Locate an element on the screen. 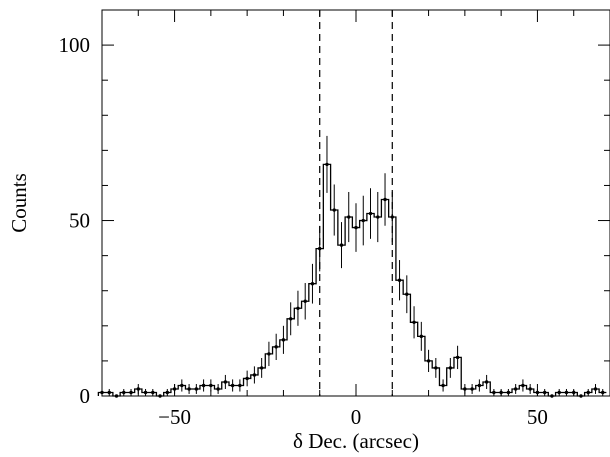 The image size is (610, 457). x-axis-label: δ Dec. (arcsec) is located at coordinates (356, 441).